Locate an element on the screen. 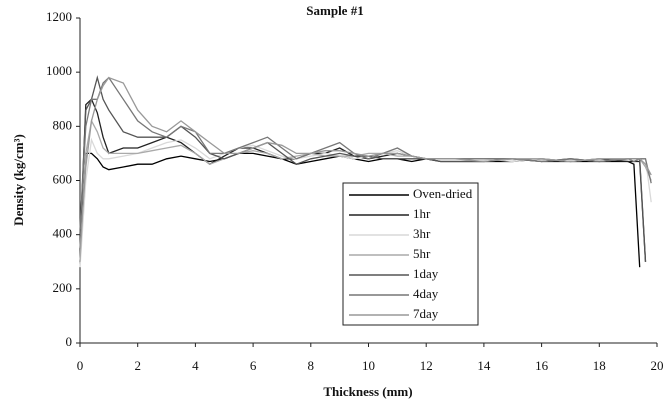 The width and height of the screenshot is (671, 403). y-axis-label: Density (kg/cm³) is located at coordinates (18, 180).